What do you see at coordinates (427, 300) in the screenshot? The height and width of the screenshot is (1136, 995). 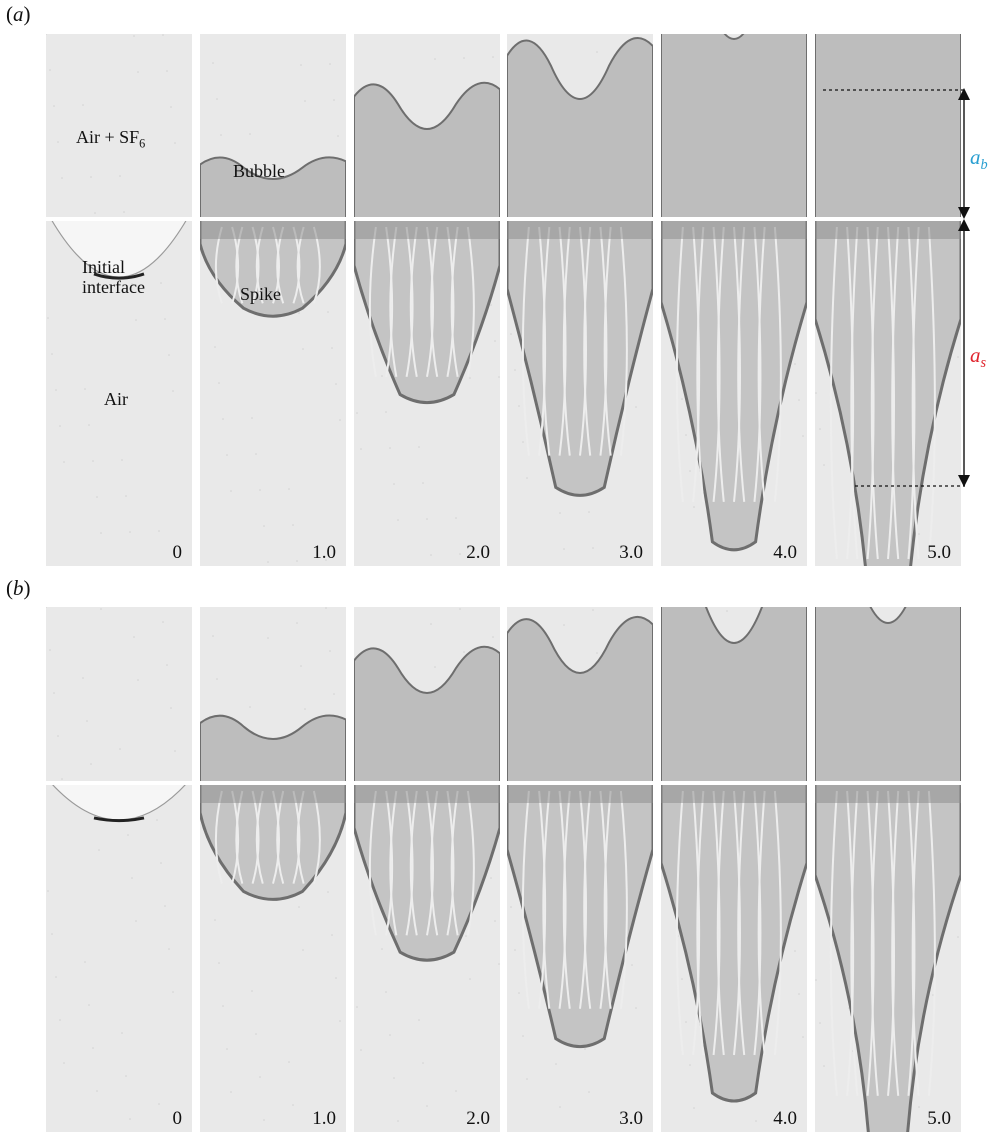 I see `frame-a-2: 2.0` at bounding box center [427, 300].